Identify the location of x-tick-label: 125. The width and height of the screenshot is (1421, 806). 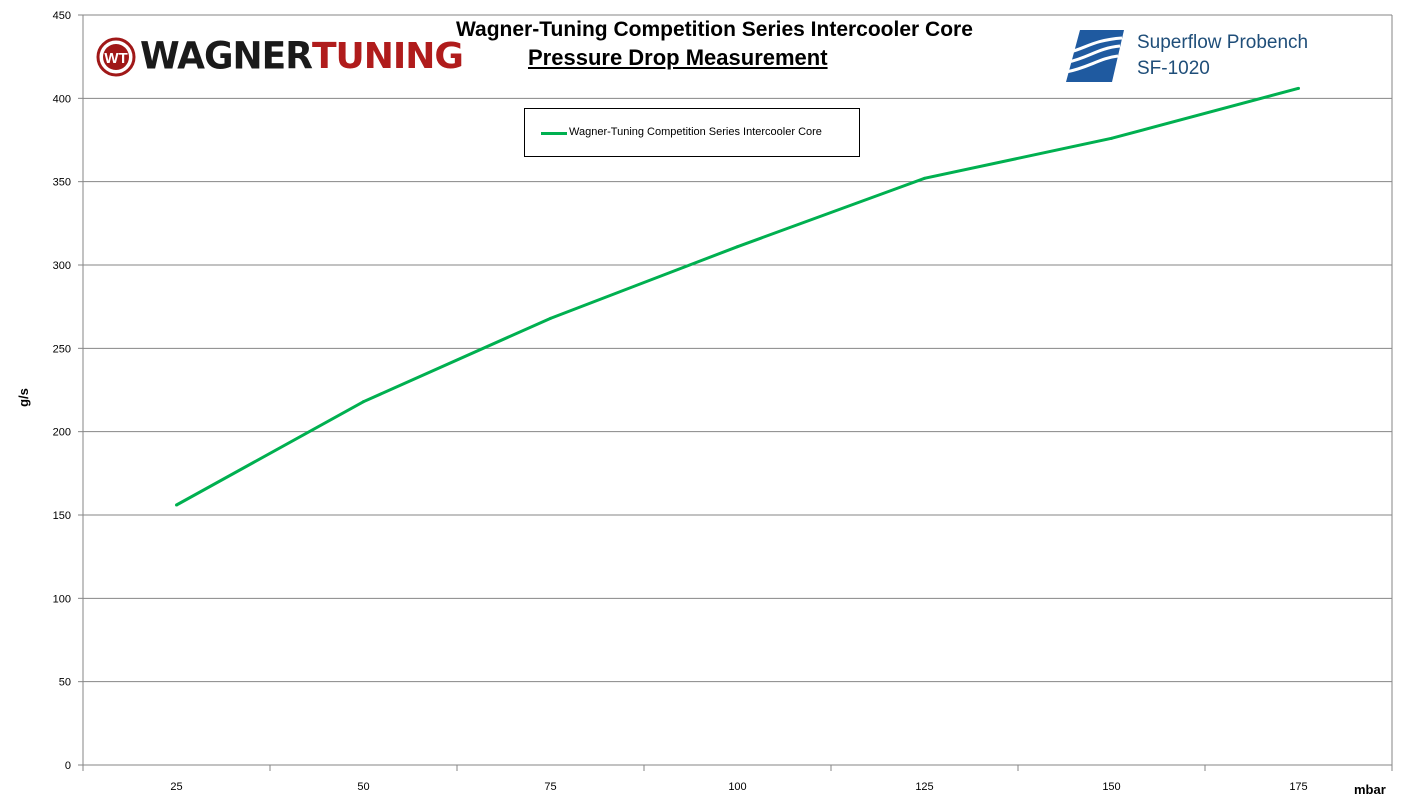
(924, 787).